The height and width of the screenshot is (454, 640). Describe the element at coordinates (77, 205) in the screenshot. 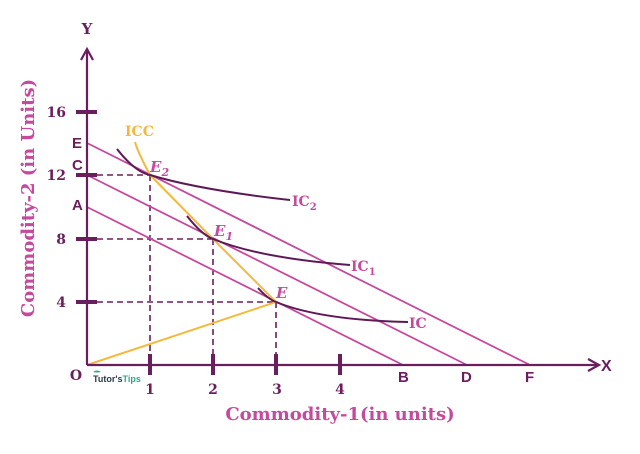

I see `intercept-a: A` at that location.